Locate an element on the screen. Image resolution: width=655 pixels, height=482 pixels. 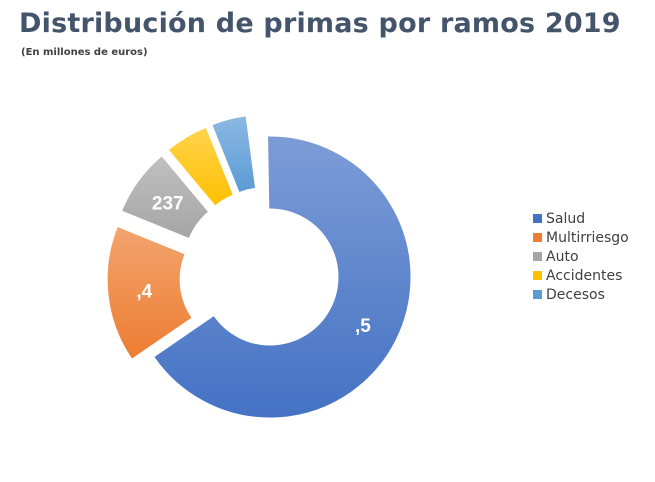
legend-label: Accidentes is located at coordinates (584, 275).